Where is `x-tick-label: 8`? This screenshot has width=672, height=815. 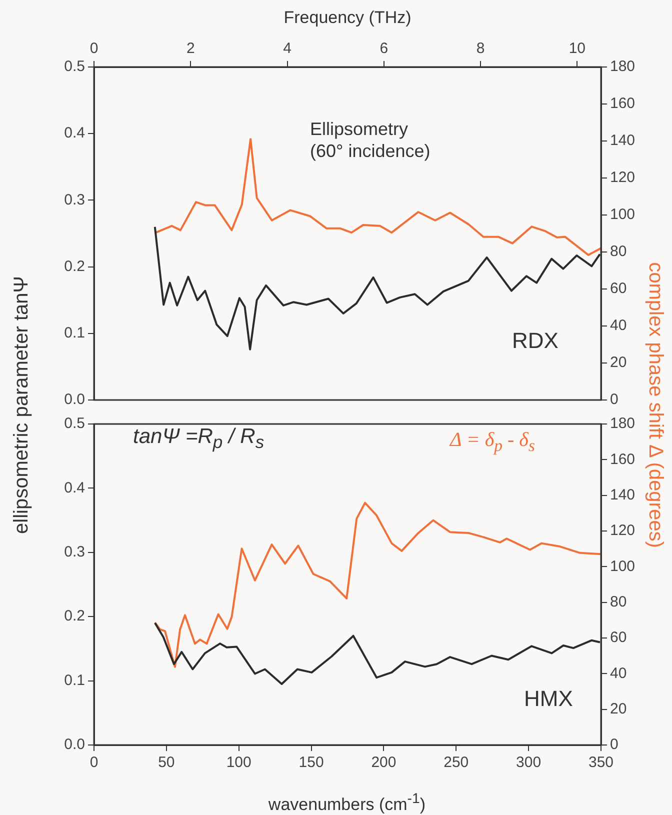
x-tick-label: 8 is located at coordinates (480, 49).